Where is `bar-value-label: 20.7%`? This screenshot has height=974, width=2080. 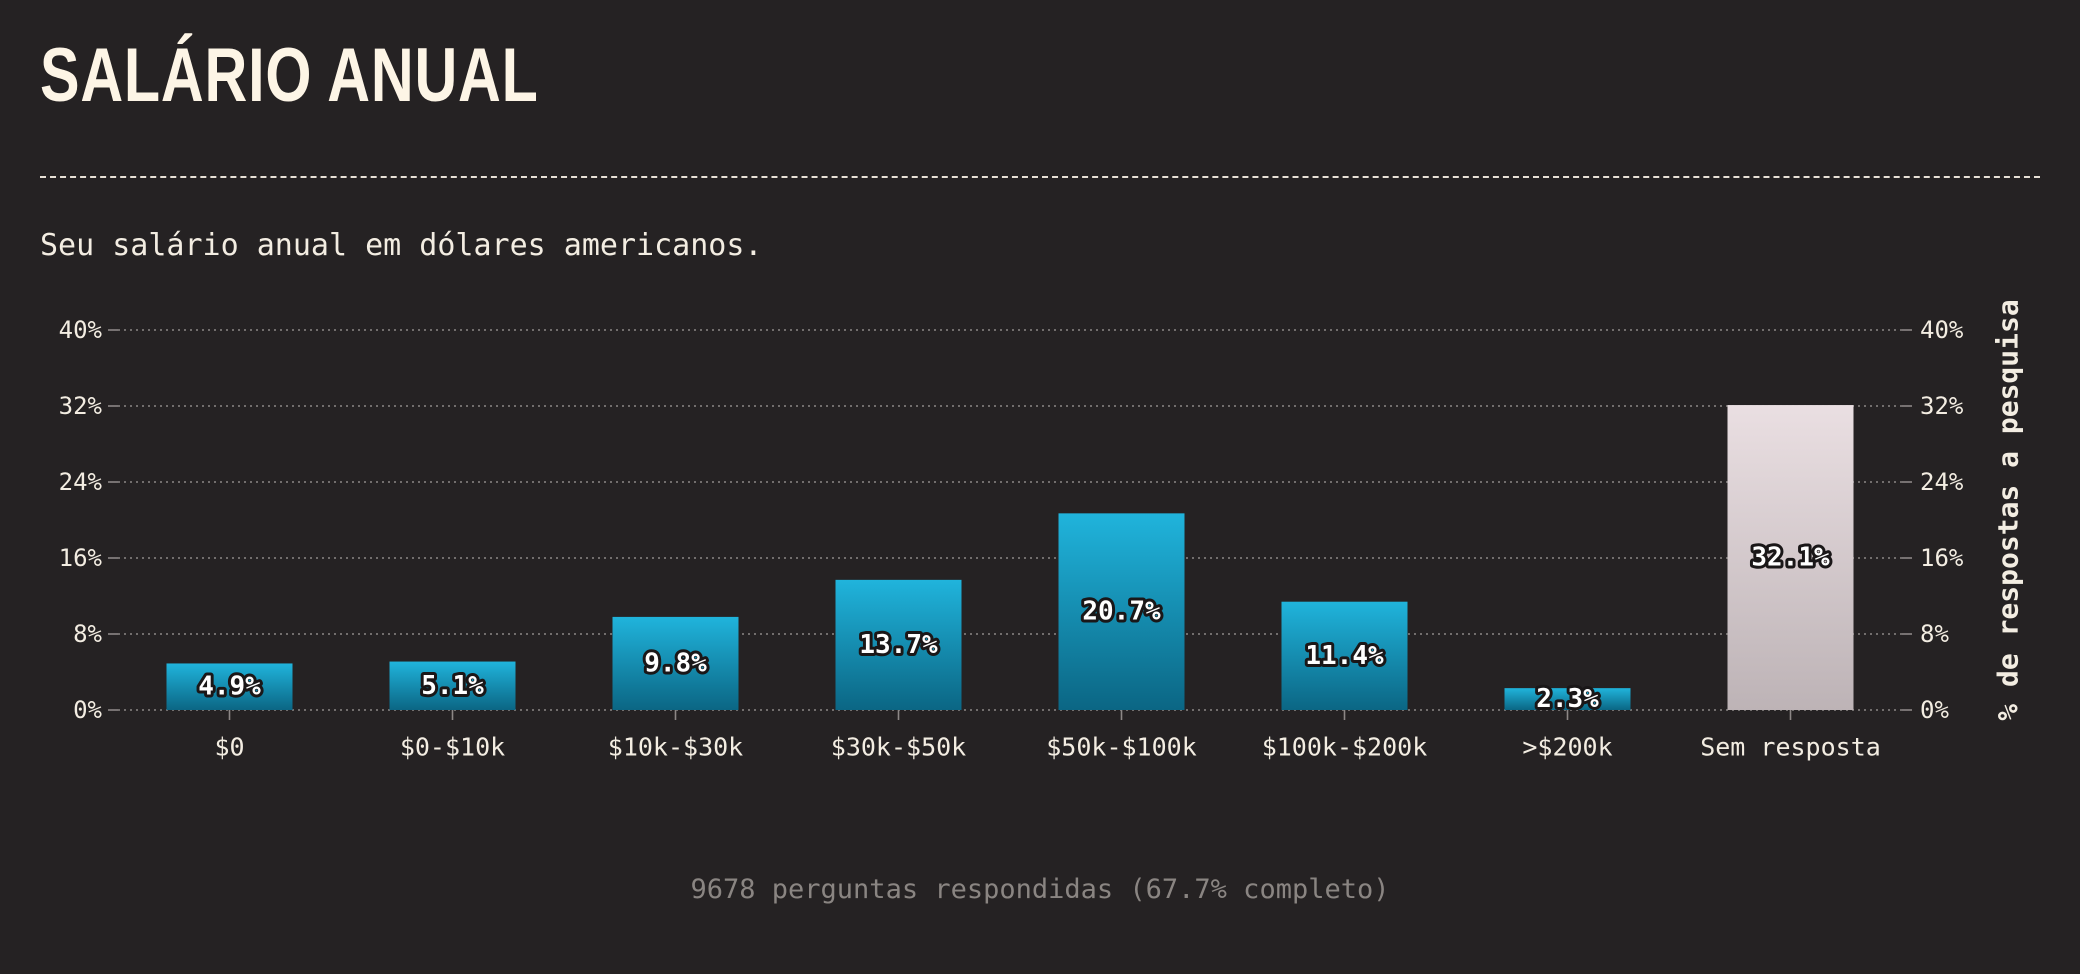 bar-value-label: 20.7% is located at coordinates (1121, 612).